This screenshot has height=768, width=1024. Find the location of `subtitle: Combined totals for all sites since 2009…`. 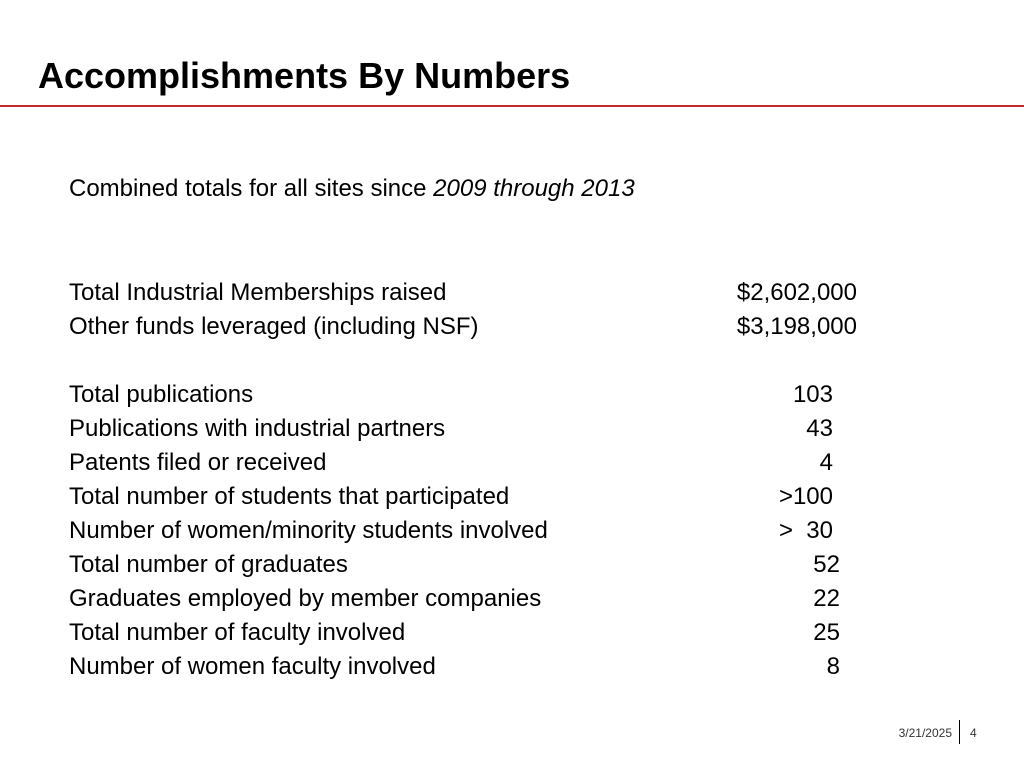

subtitle: Combined totals for all sites since 2009… is located at coordinates (352, 189).